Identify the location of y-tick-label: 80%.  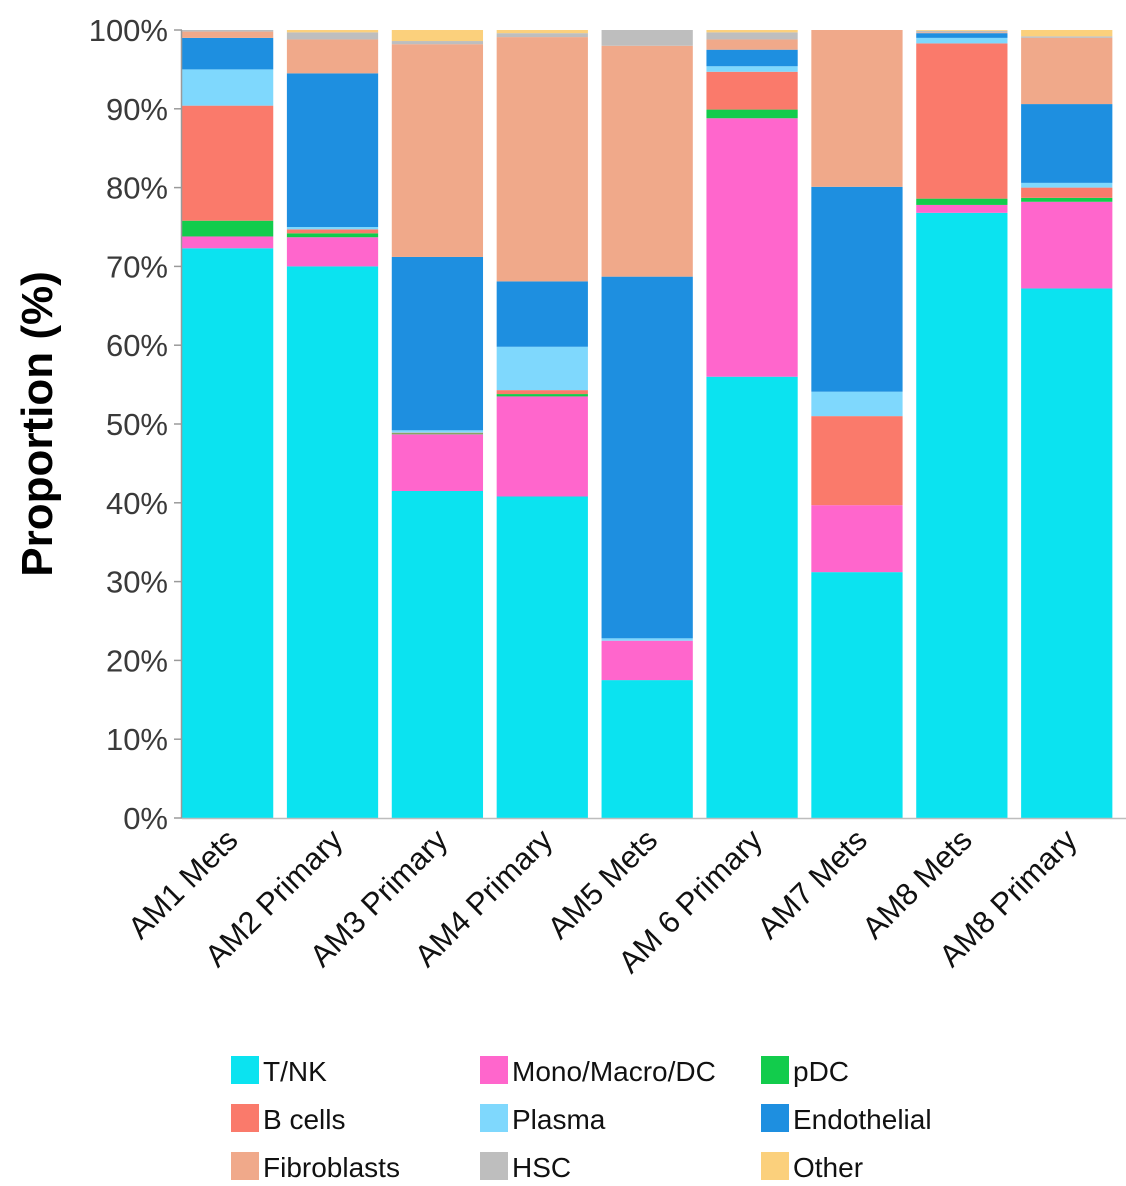
(137, 188).